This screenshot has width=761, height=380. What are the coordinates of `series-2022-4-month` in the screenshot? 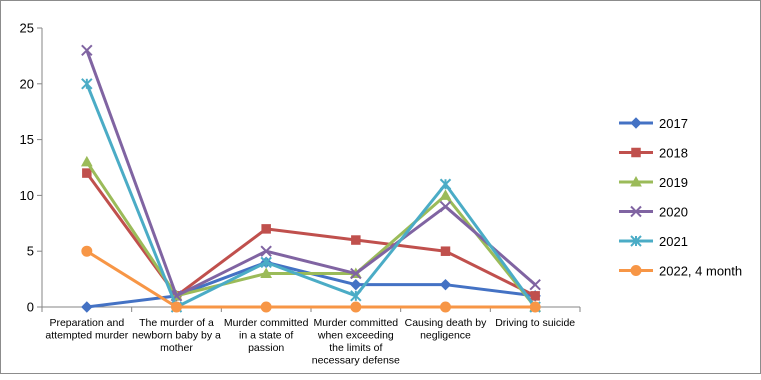 It's located at (311, 279).